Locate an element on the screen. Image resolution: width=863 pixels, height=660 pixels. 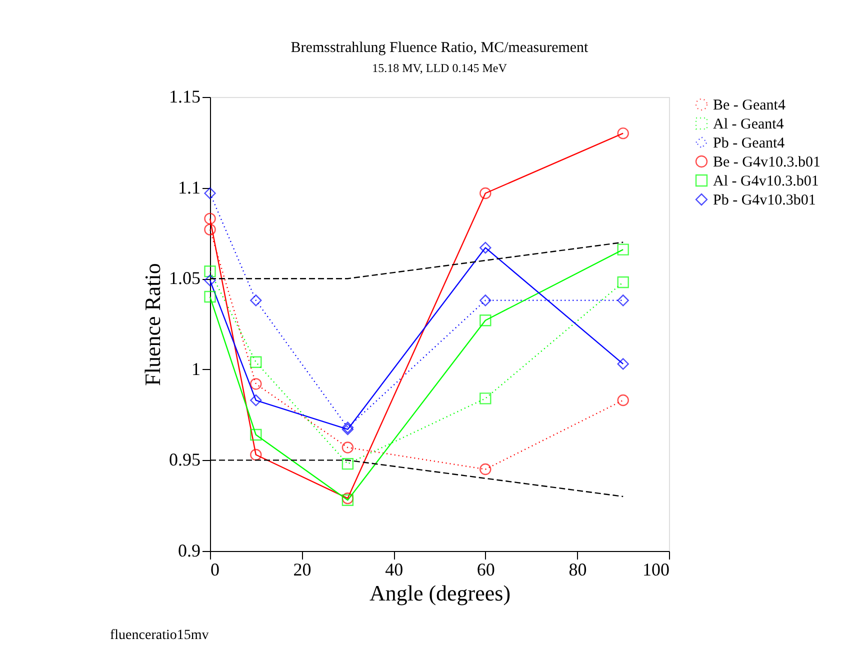
legend-label: Pb - Geant4 is located at coordinates (749, 144).